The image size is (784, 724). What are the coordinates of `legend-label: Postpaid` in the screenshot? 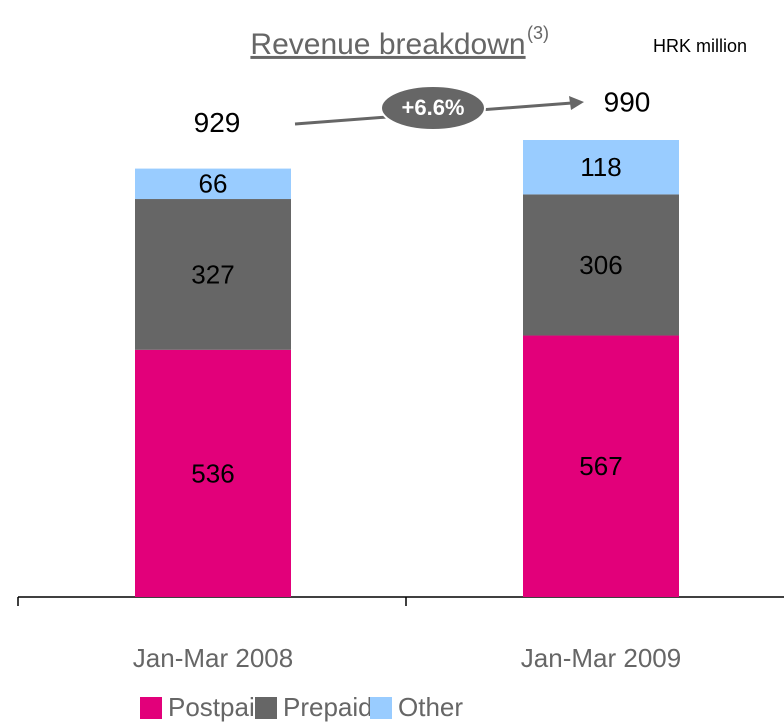 It's located at (218, 707).